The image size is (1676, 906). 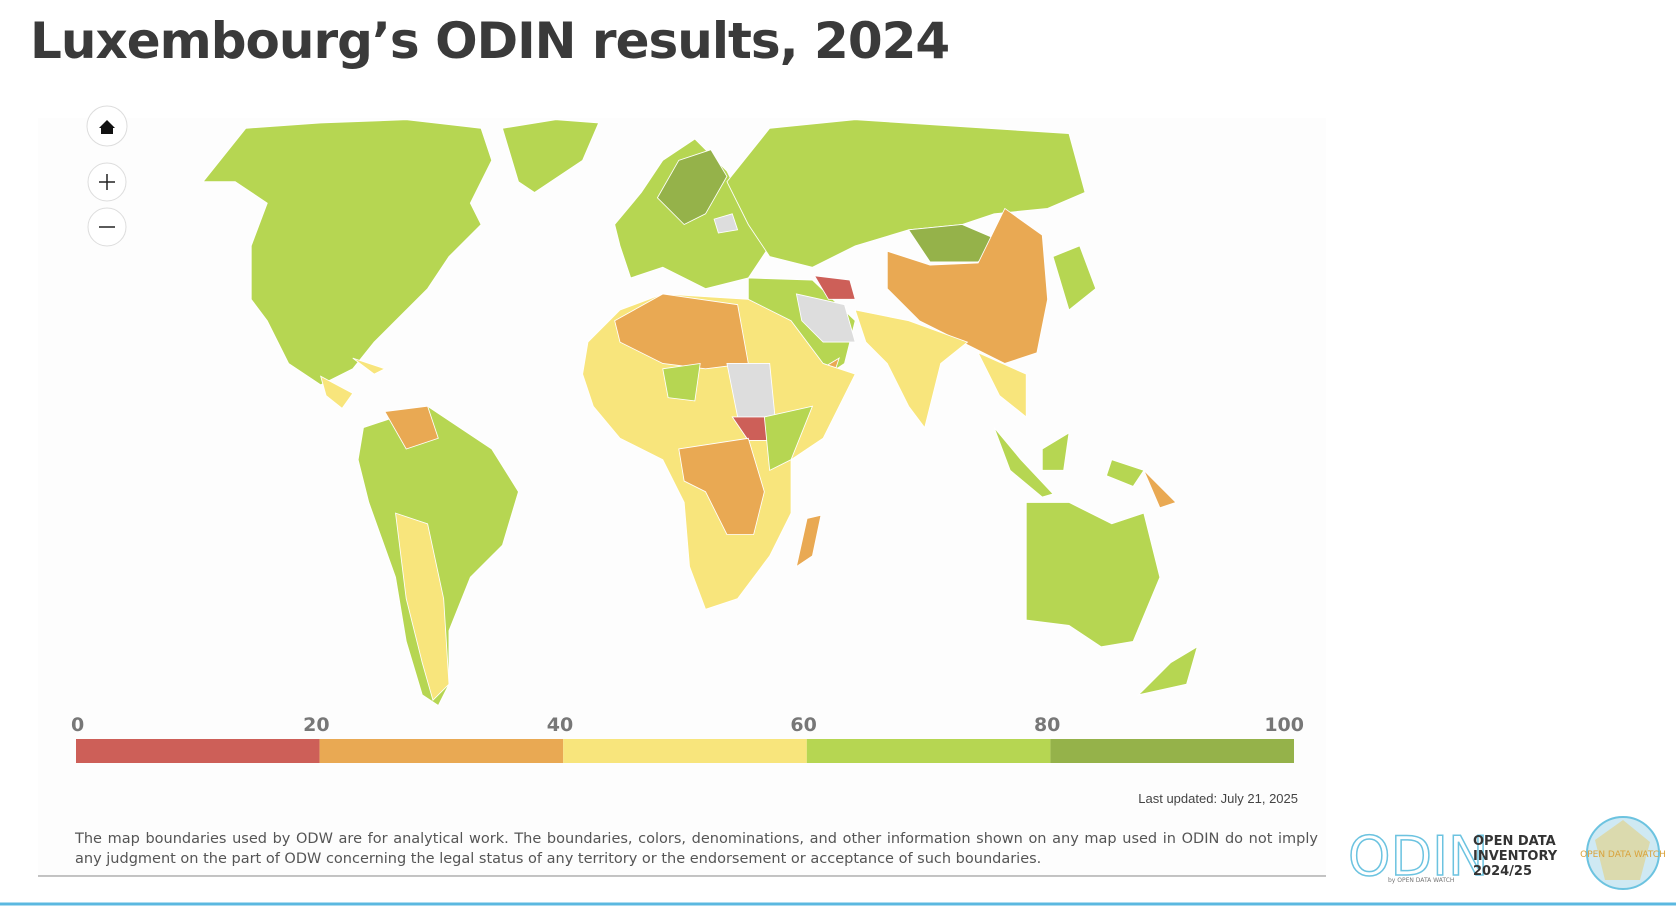 I want to click on zoom-controls, so click(x=107, y=176).